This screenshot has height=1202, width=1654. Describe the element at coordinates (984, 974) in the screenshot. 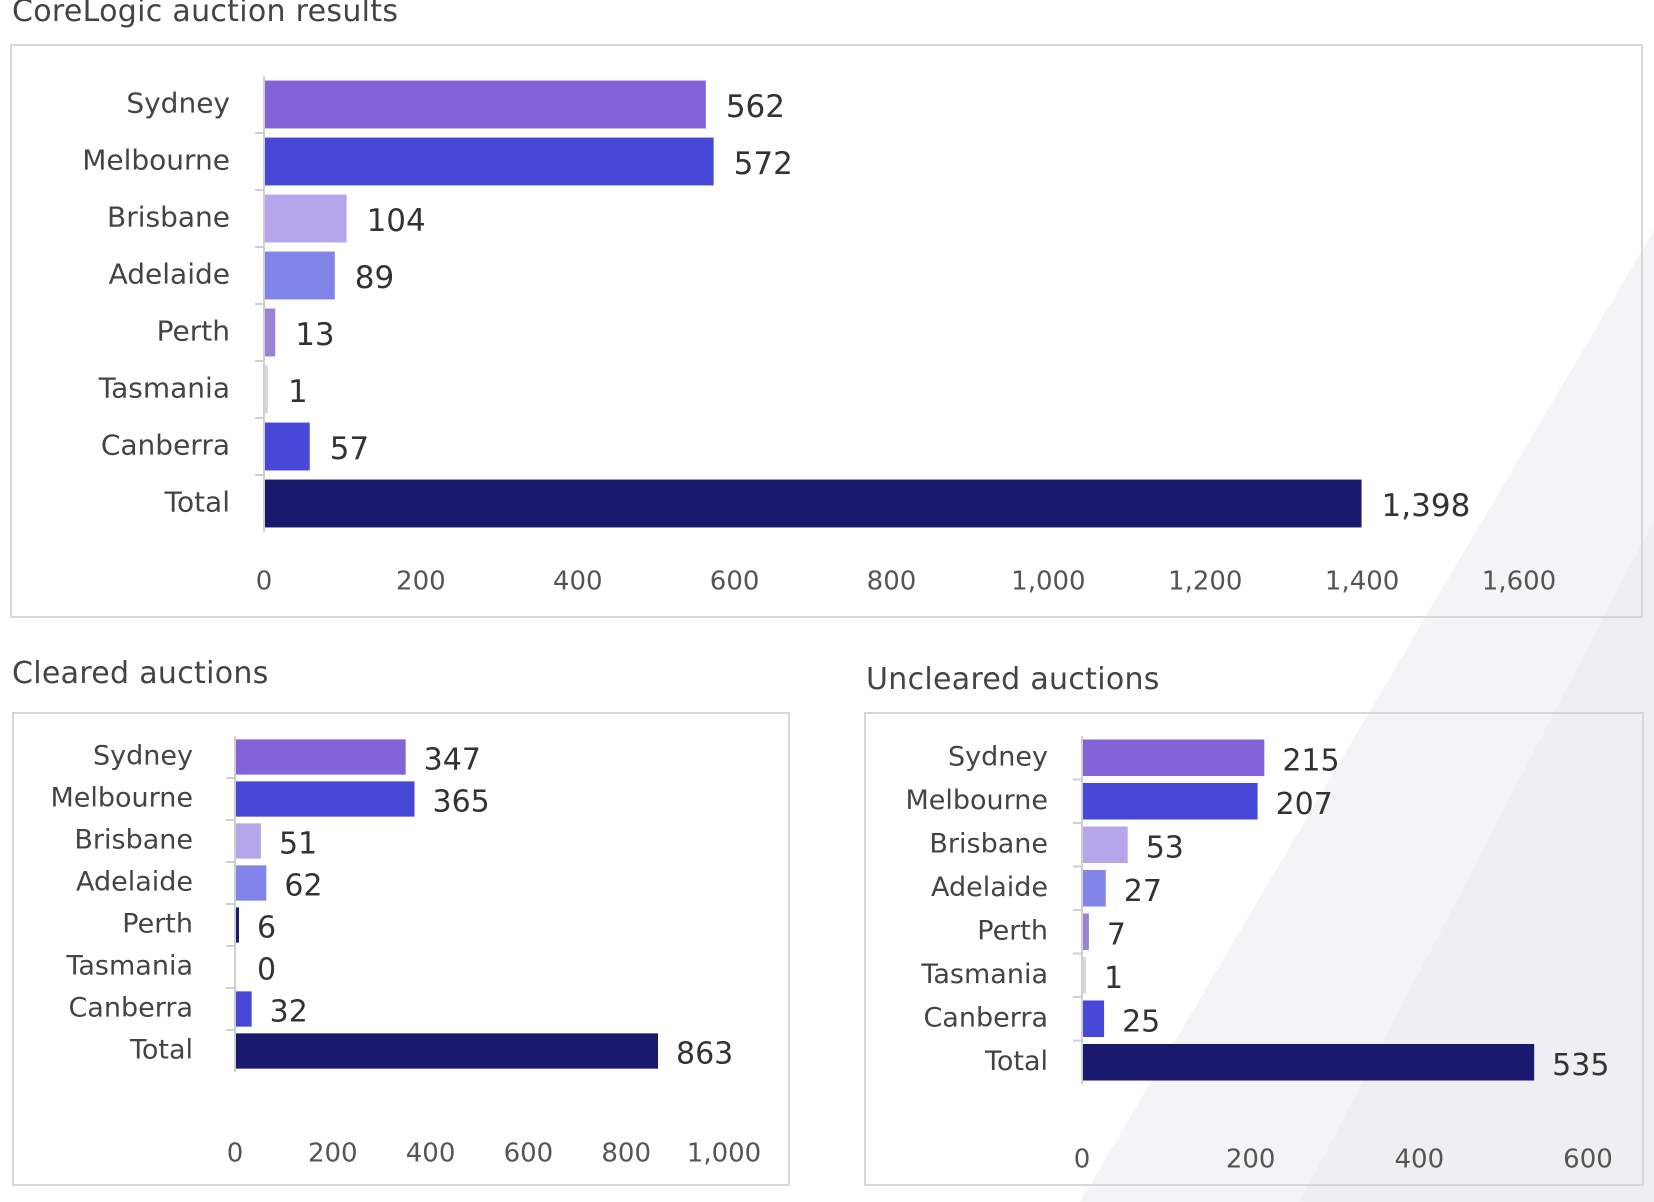

I see `uncleared-category-label-tasmania: Tasmania` at that location.